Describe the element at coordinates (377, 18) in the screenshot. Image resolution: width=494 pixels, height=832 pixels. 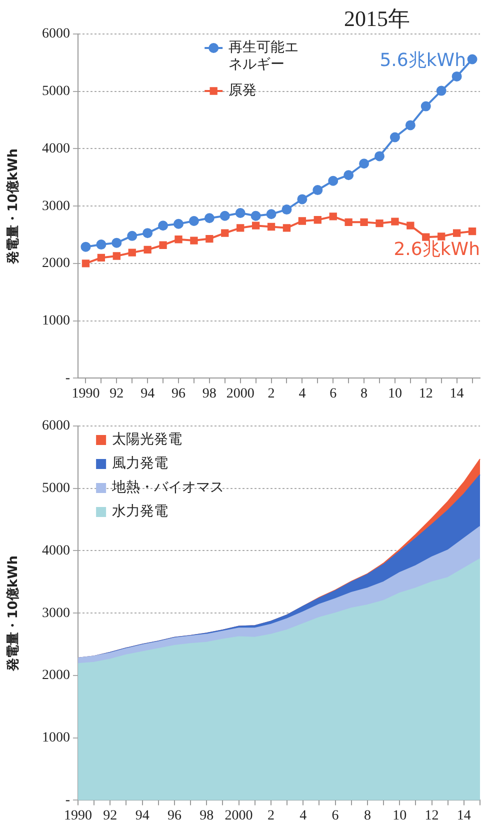
I see `chart-title: 2015年` at that location.